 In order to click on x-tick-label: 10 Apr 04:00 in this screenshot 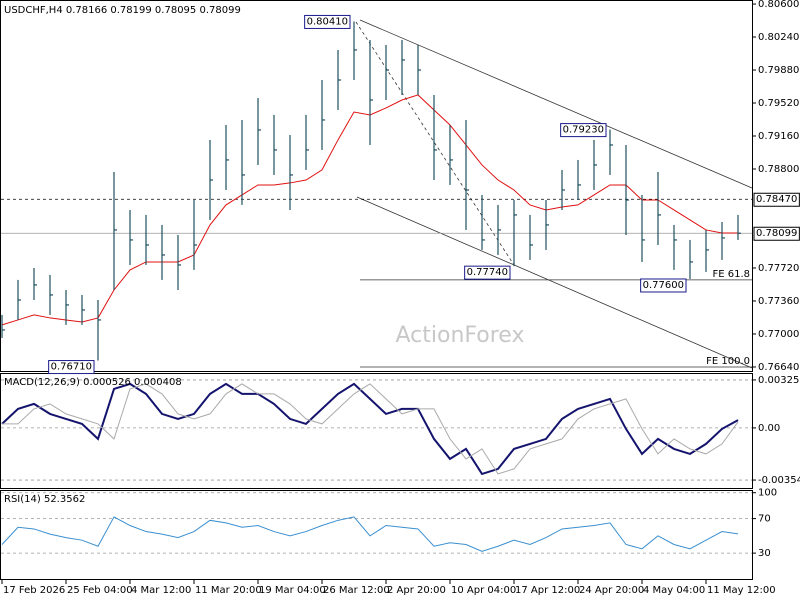, I will do `click(483, 590)`.